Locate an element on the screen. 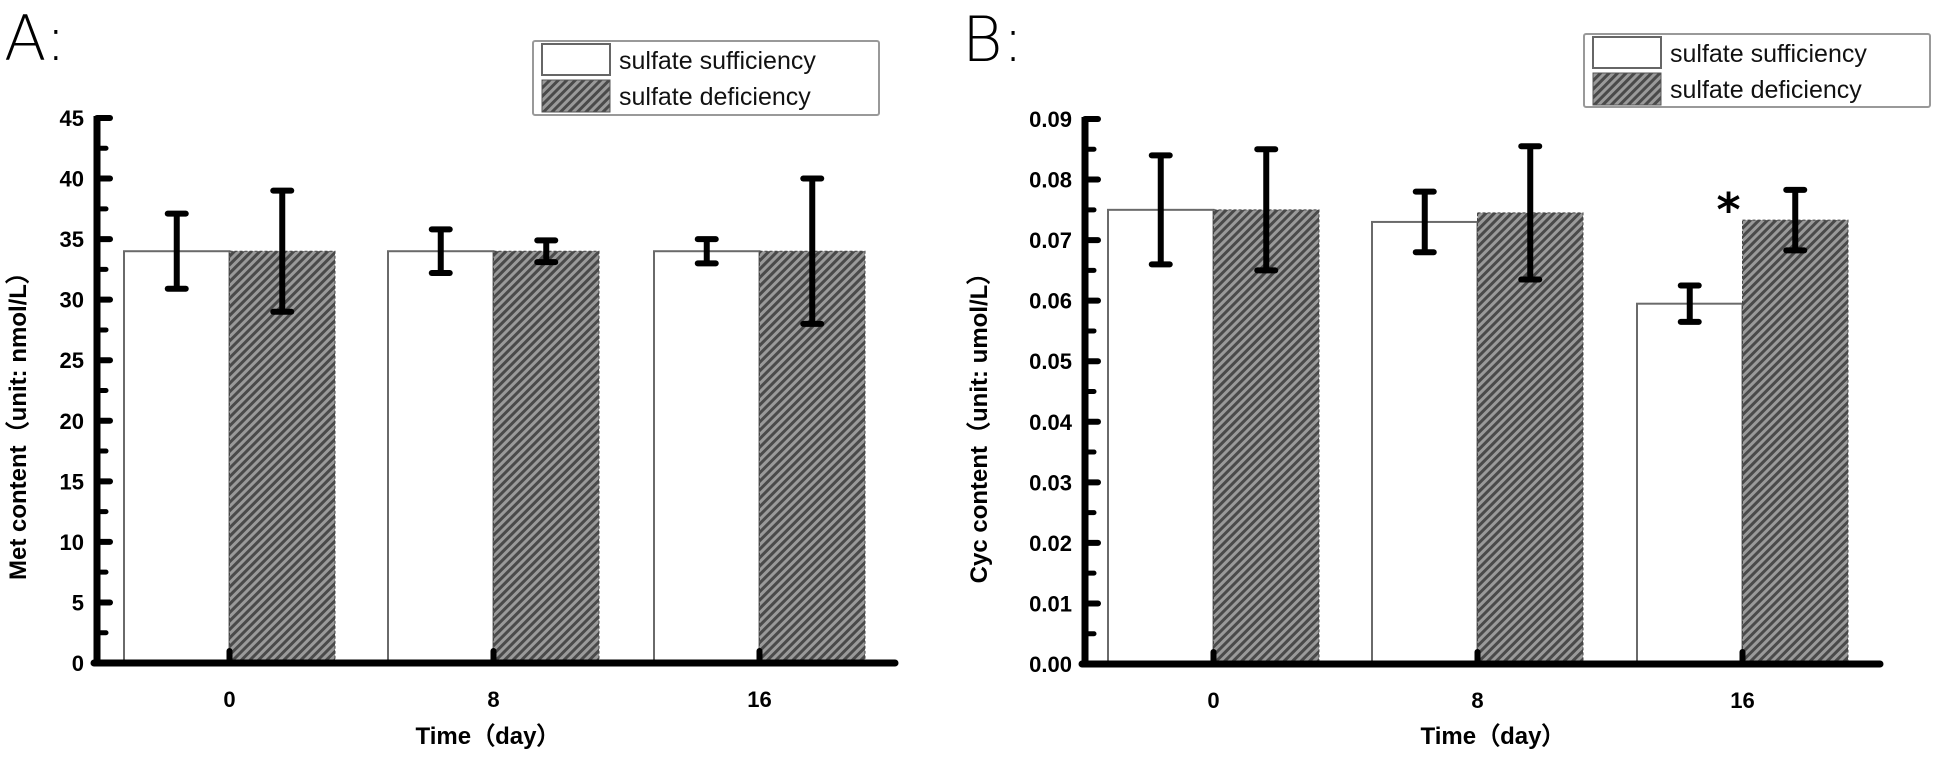 Image resolution: width=1938 pixels, height=758 pixels. panel-b-legend-swatch-deficiency is located at coordinates (1627, 89).